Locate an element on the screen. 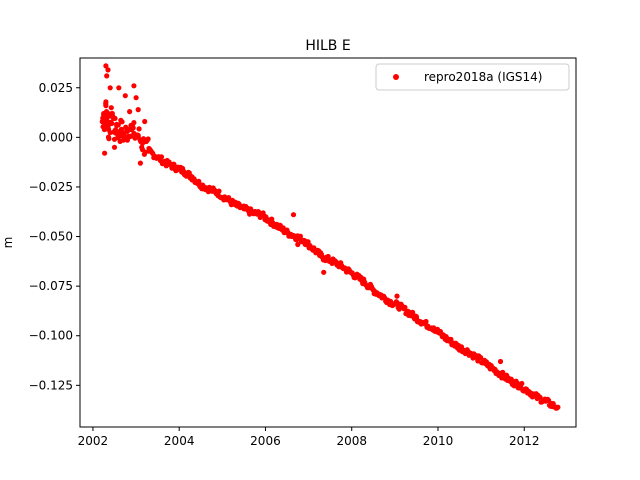 This screenshot has height=480, width=640. y-tick-label: 0.000 is located at coordinates (56, 137).